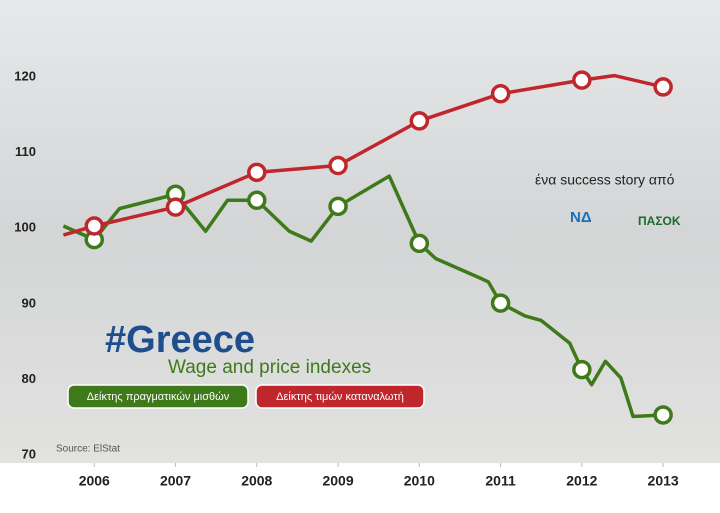 The image size is (720, 513). Describe the element at coordinates (360, 485) in the screenshot. I see `x-axis-strip` at that location.